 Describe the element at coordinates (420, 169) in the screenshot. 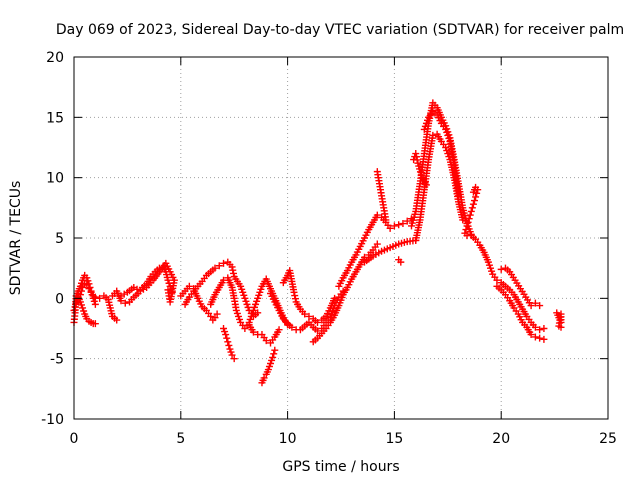

I see `series-arc-u` at that location.